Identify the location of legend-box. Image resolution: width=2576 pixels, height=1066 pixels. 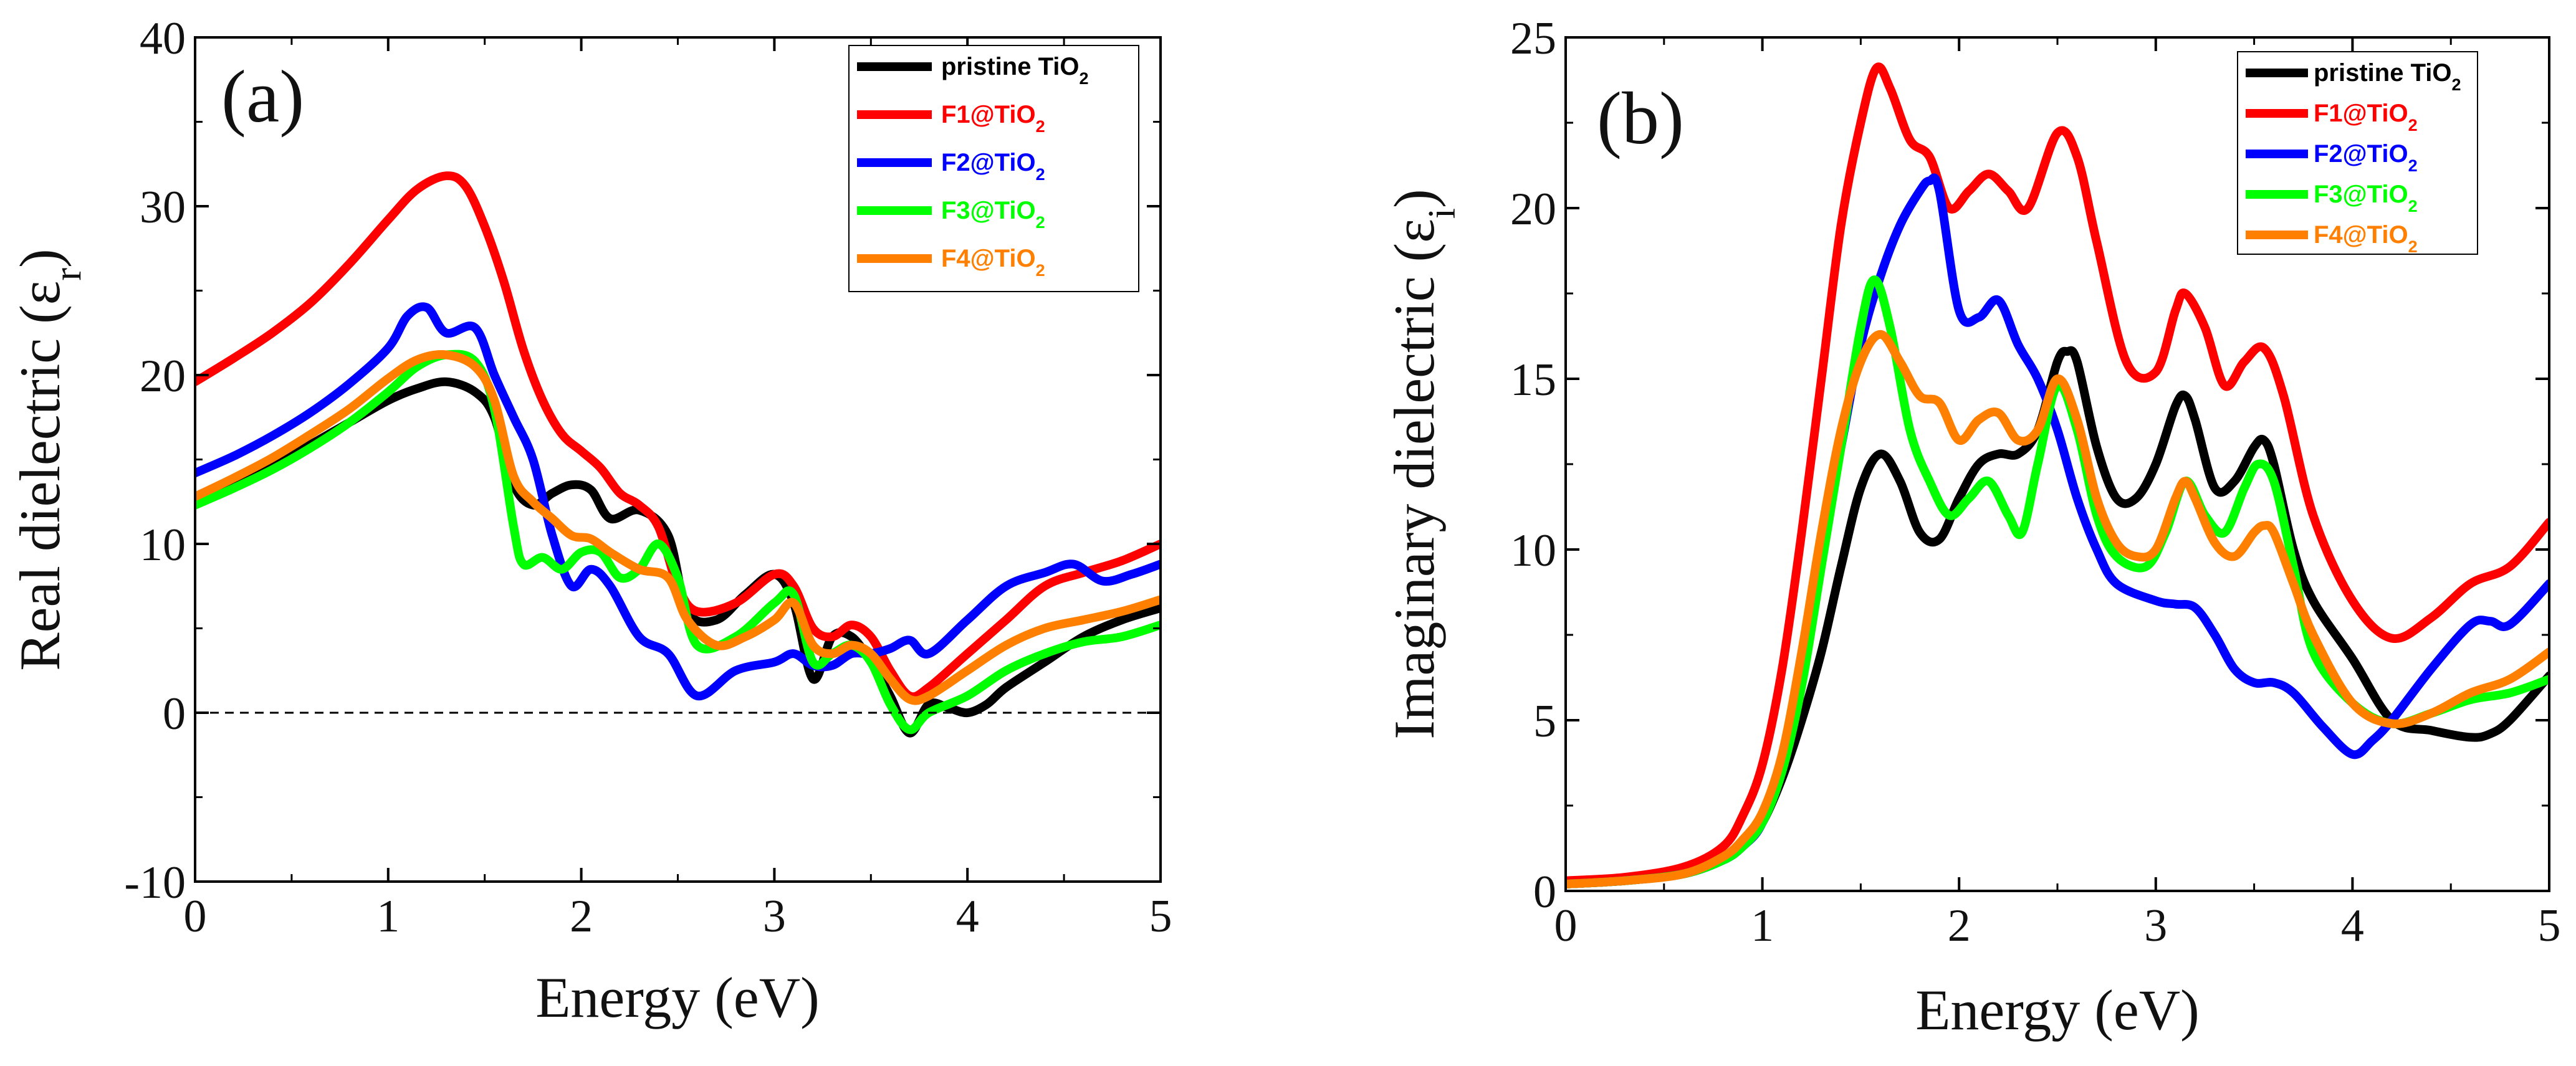
(993, 168).